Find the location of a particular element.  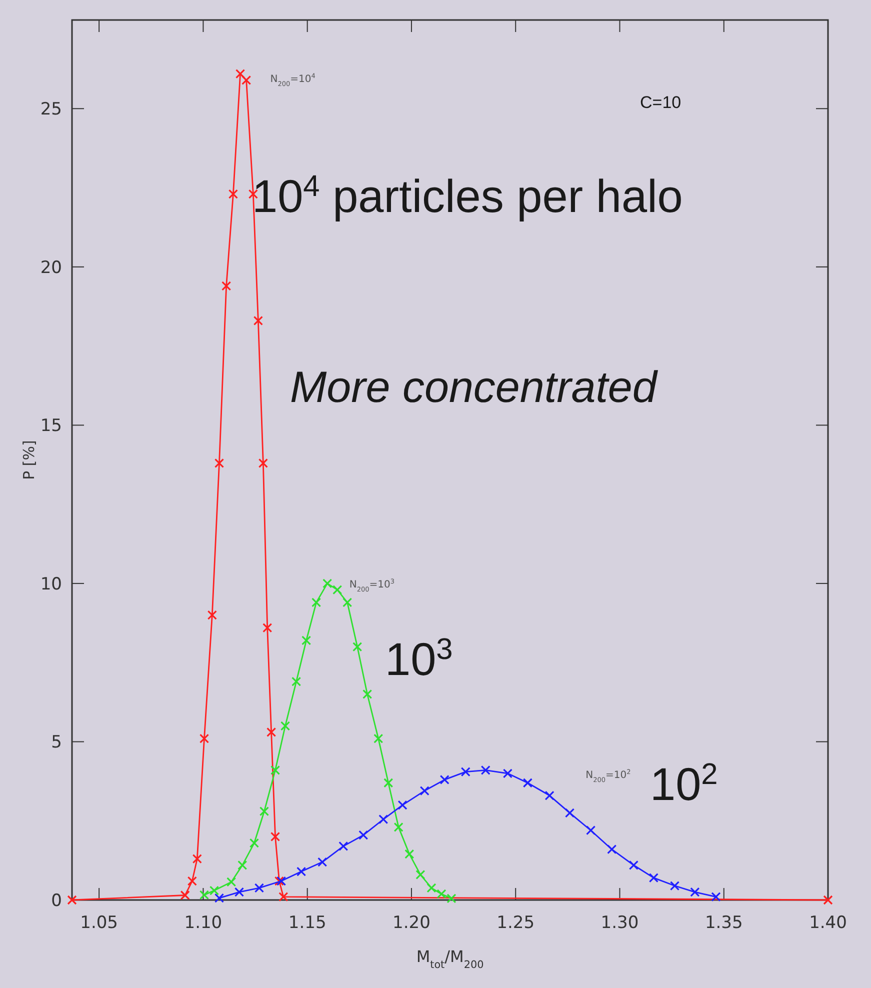

x-tick-label: 1.35 is located at coordinates (723, 923).